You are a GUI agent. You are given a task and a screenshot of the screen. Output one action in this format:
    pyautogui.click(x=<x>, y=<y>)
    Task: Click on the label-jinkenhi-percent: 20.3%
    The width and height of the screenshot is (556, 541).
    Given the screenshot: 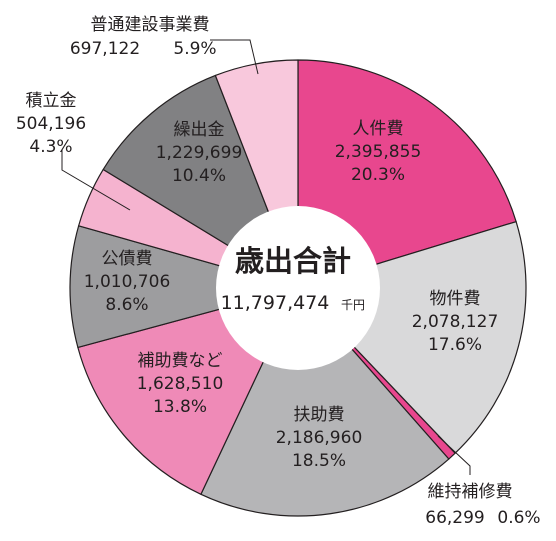 What is the action you would take?
    pyautogui.click(x=378, y=175)
    